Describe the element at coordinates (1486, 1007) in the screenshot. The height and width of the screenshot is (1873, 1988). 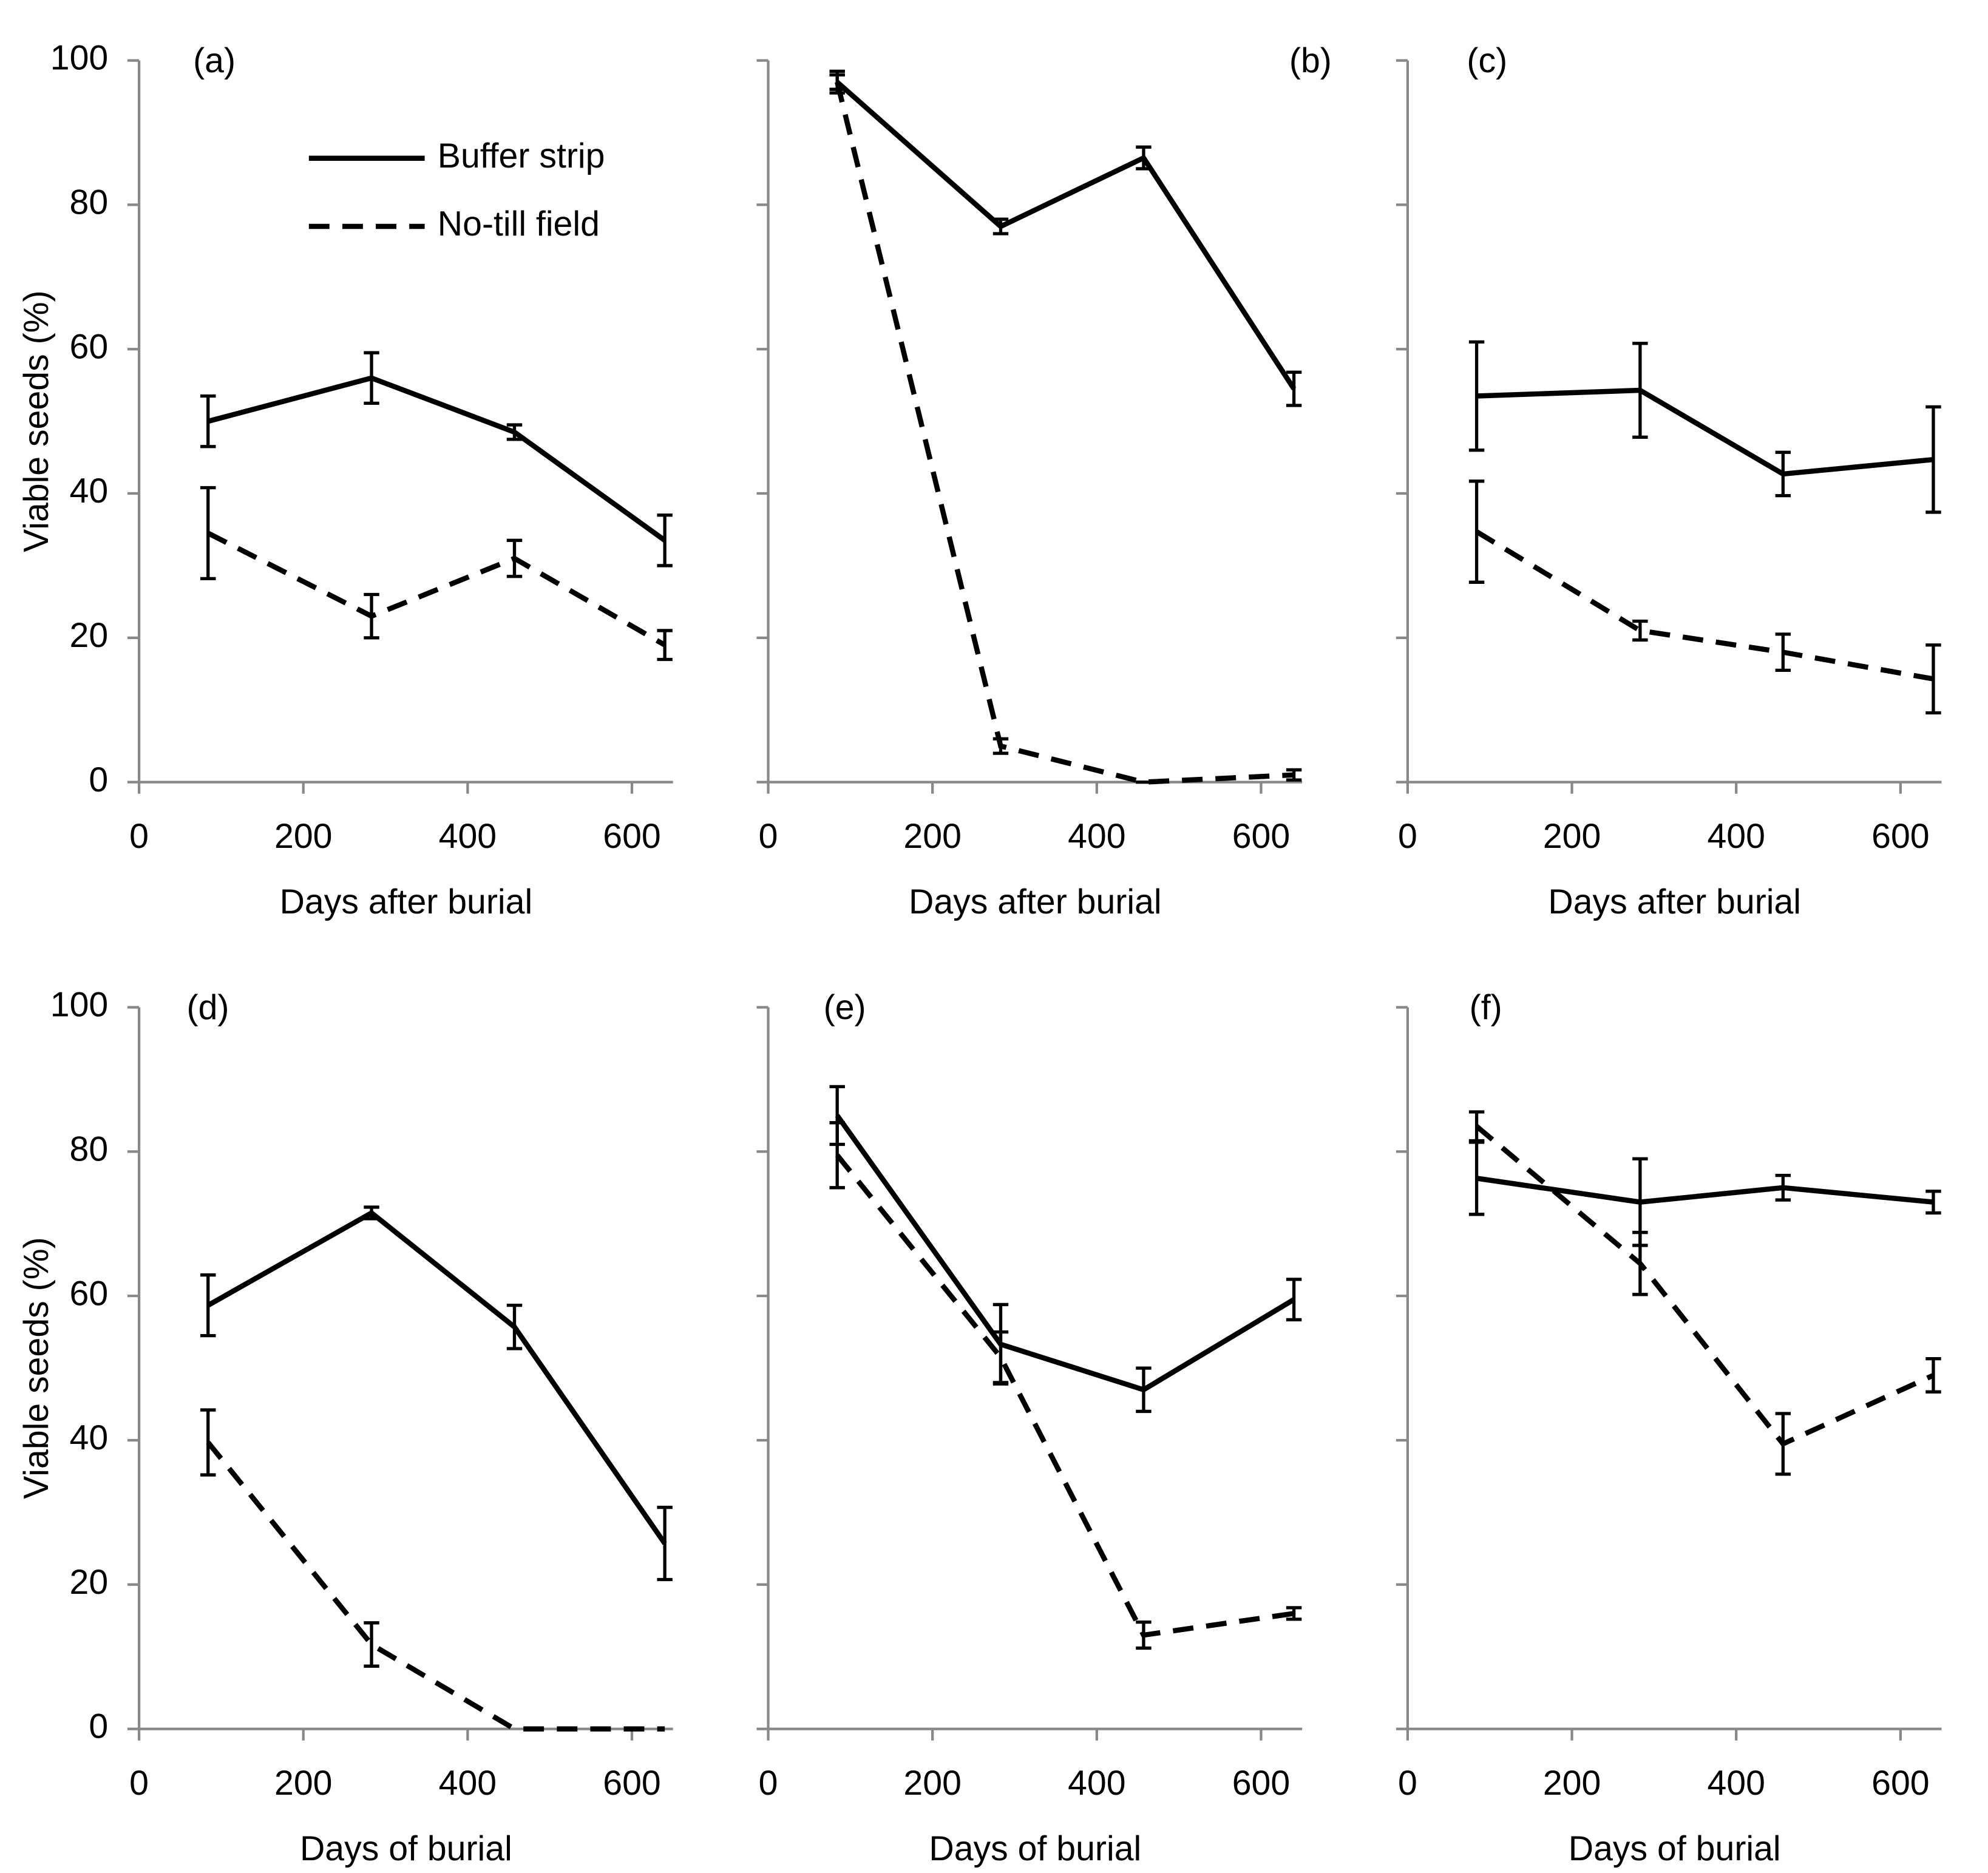
I see `panel-title: (f)` at that location.